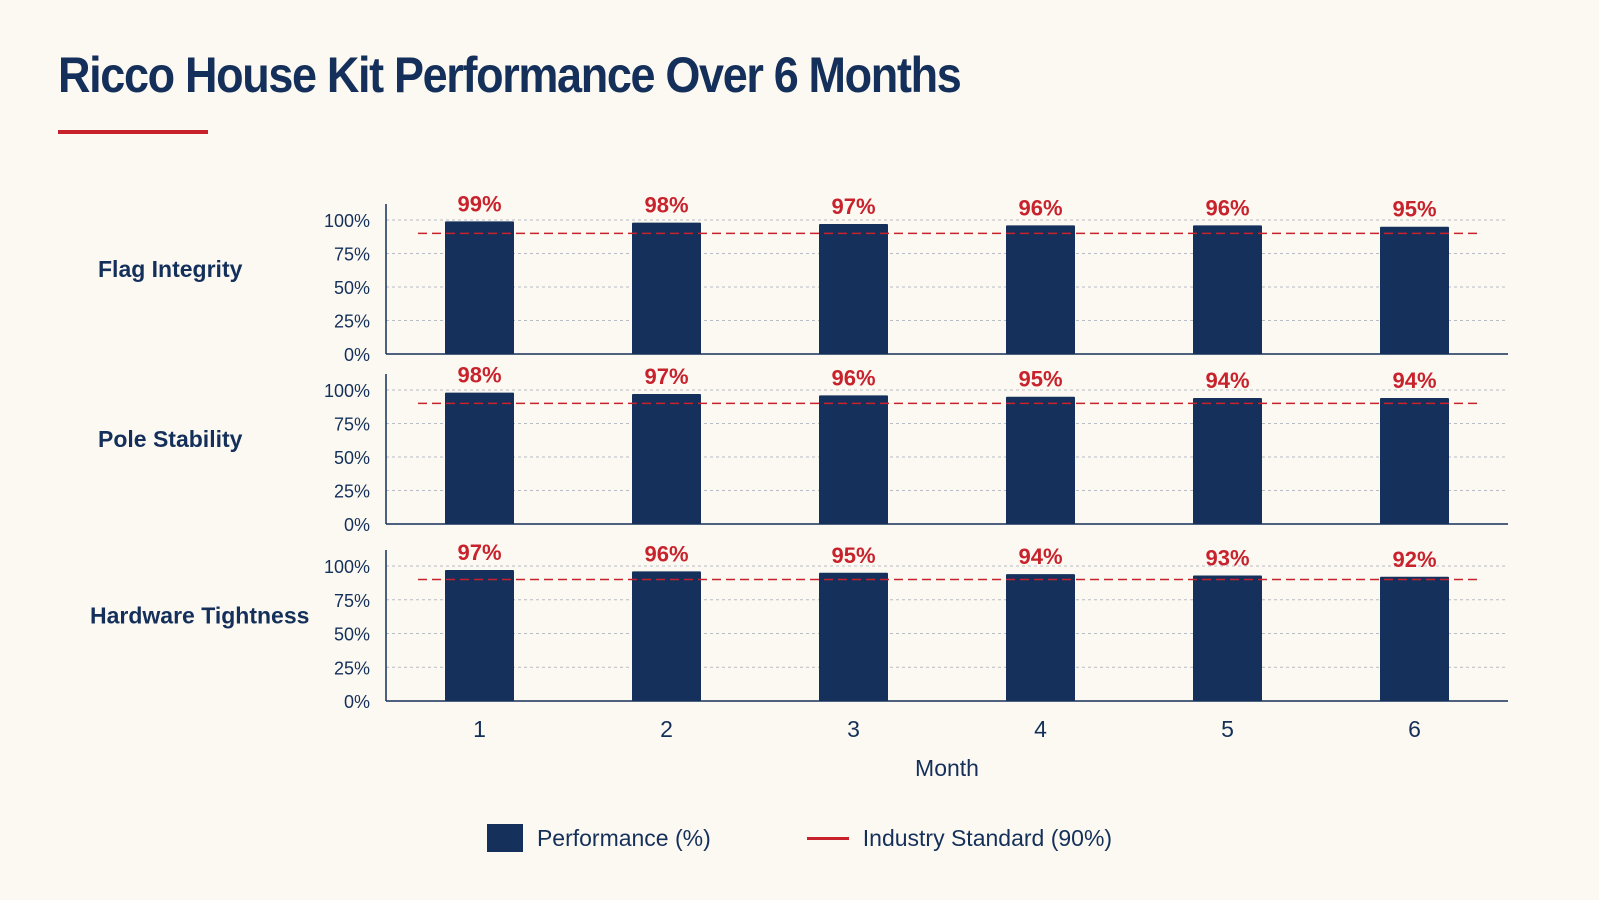  Describe the element at coordinates (199, 616) in the screenshot. I see `panel-label: Hardware Tightness` at that location.